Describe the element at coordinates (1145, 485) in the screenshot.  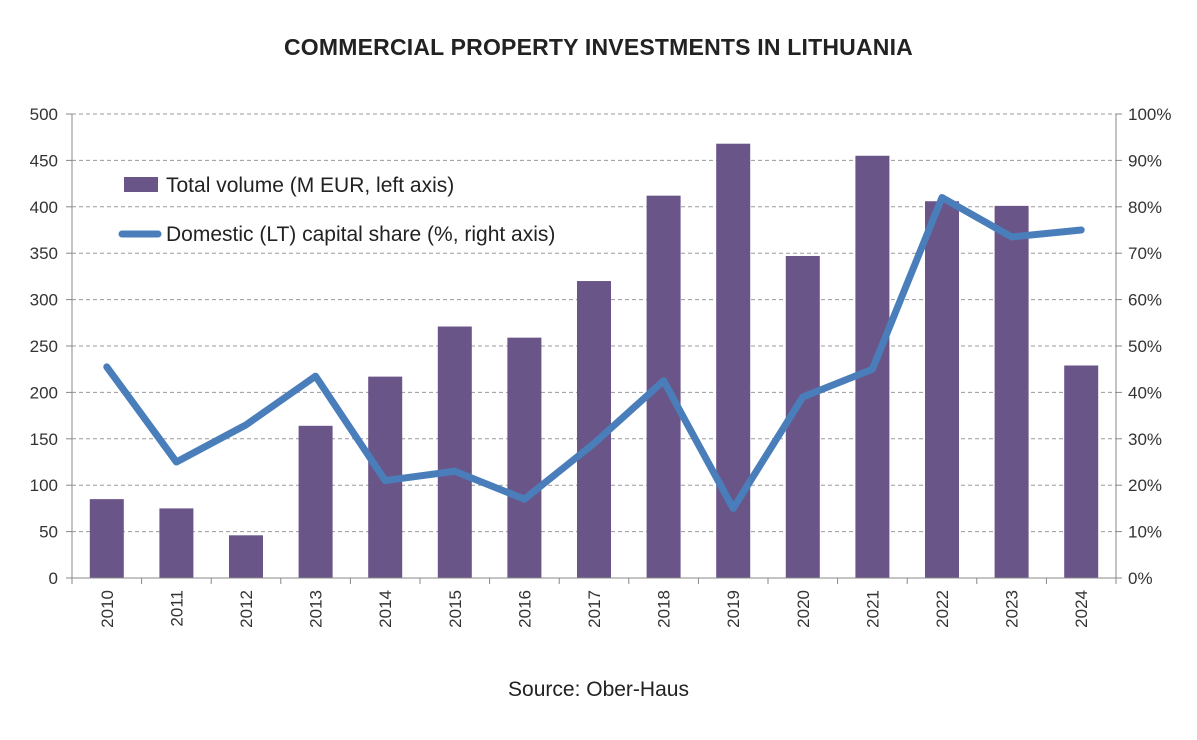
I see `right-tick-label: 20%` at that location.